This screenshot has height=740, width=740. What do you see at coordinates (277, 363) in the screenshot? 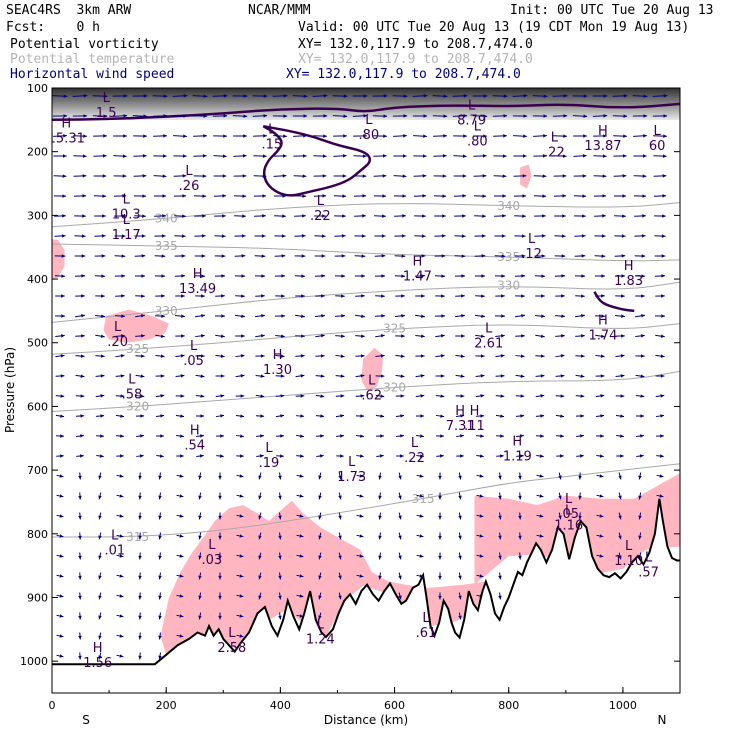
I see `pv-extremum-high: H1.30` at bounding box center [277, 363].